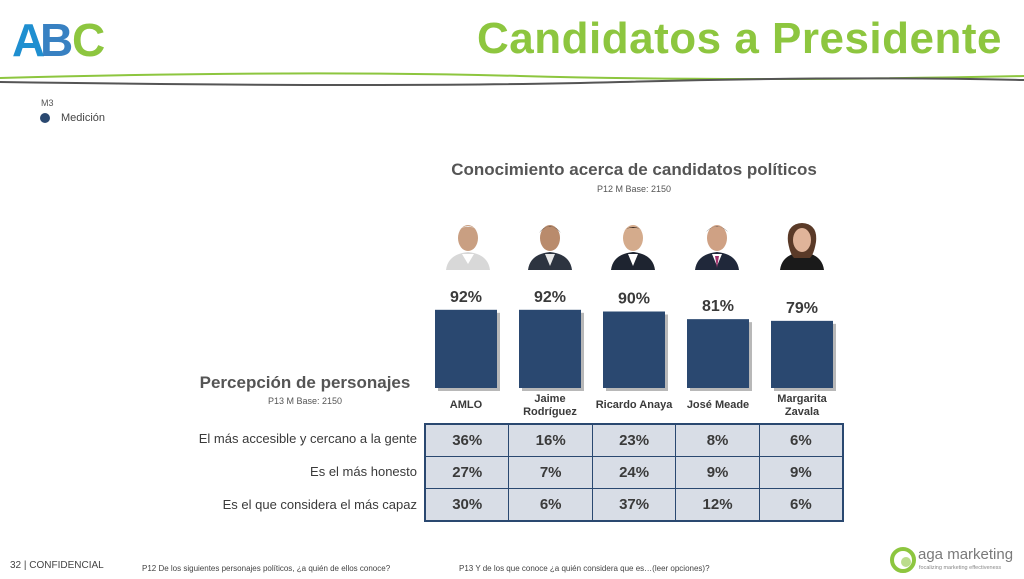 The image size is (1024, 579). What do you see at coordinates (633, 247) in the screenshot?
I see `ricardo-anaya-portrait-icon` at bounding box center [633, 247].